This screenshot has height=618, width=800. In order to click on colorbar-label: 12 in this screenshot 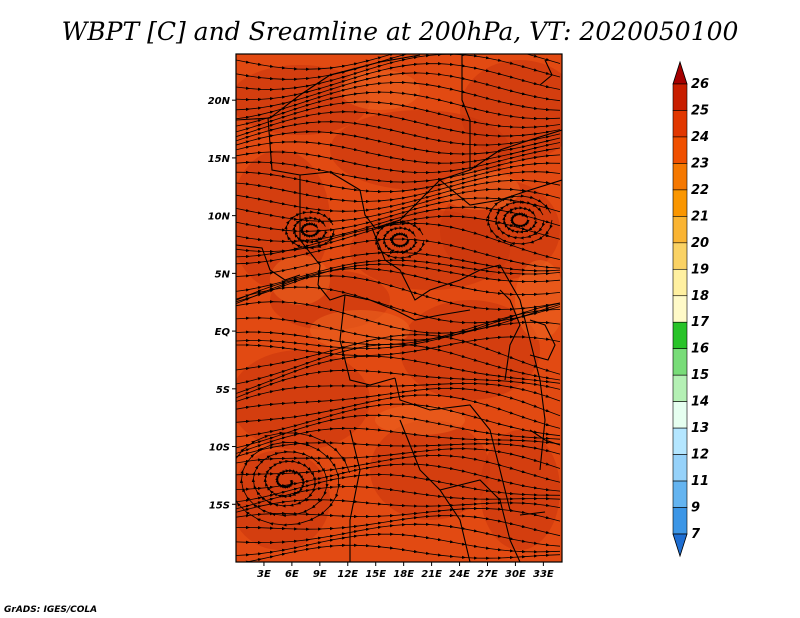, I will do `click(700, 455)`.